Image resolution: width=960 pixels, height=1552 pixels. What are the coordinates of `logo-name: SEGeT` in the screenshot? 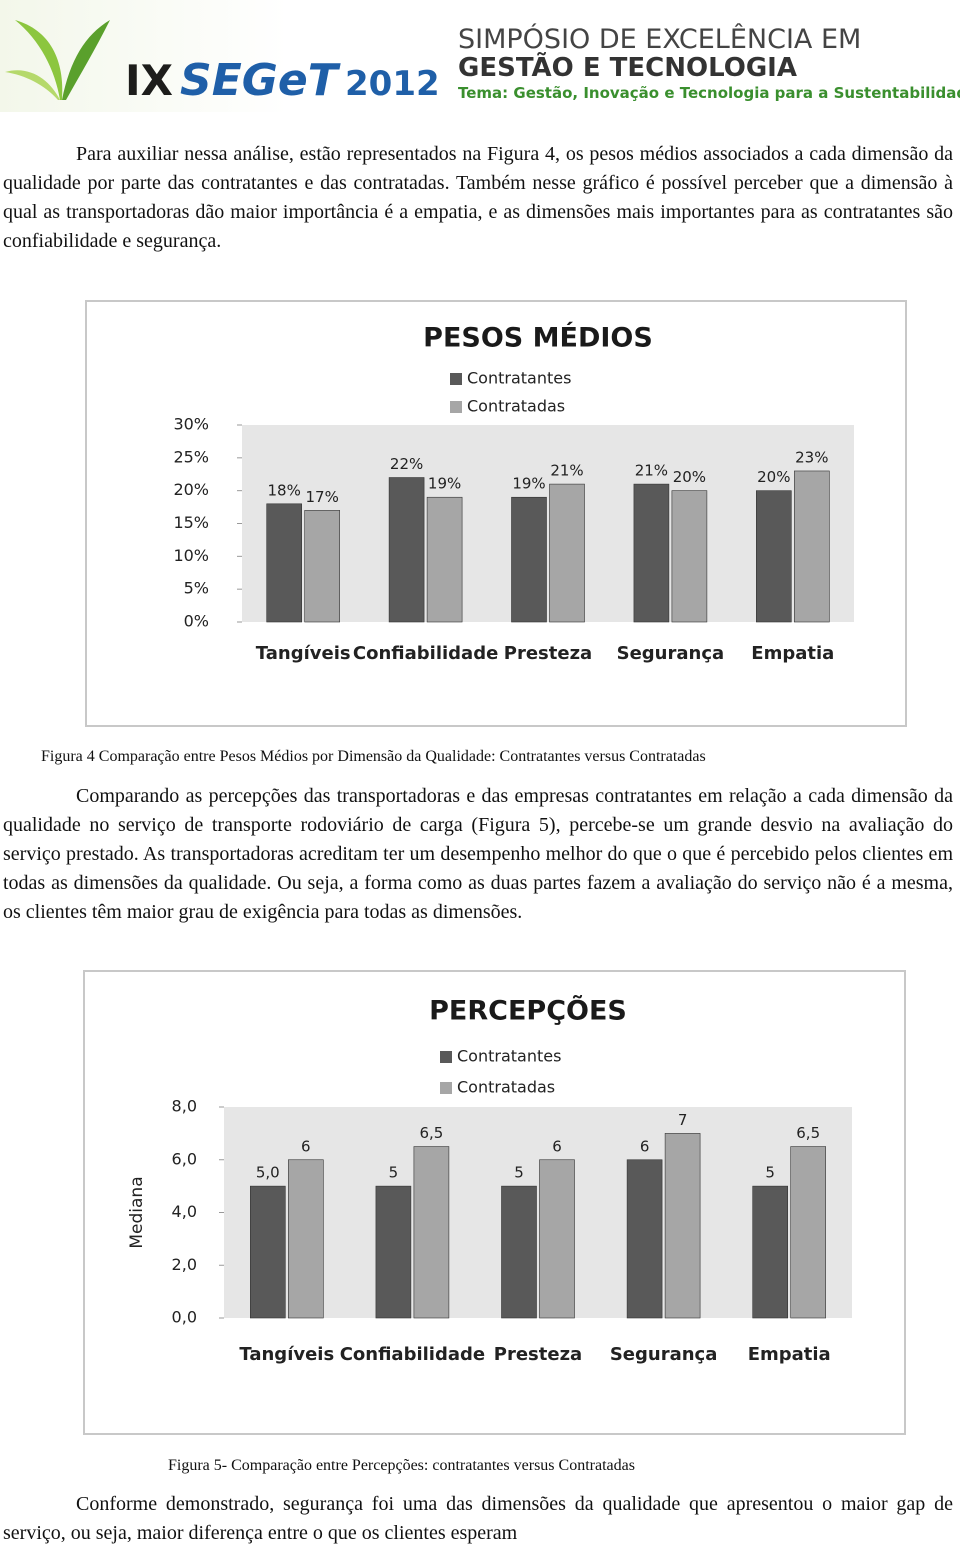 It's located at (260, 80).